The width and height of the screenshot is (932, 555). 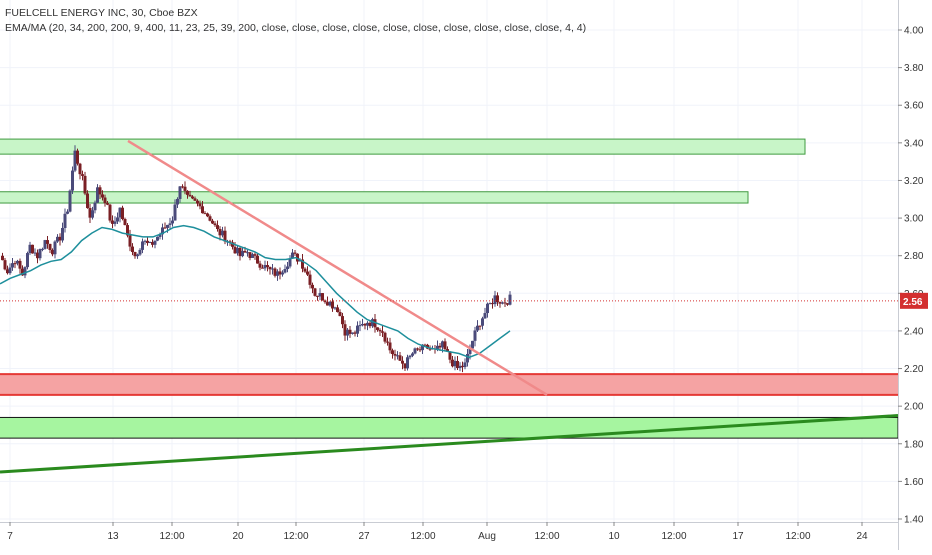 What do you see at coordinates (374, 197) in the screenshot?
I see `resistance-zone-lower` at bounding box center [374, 197].